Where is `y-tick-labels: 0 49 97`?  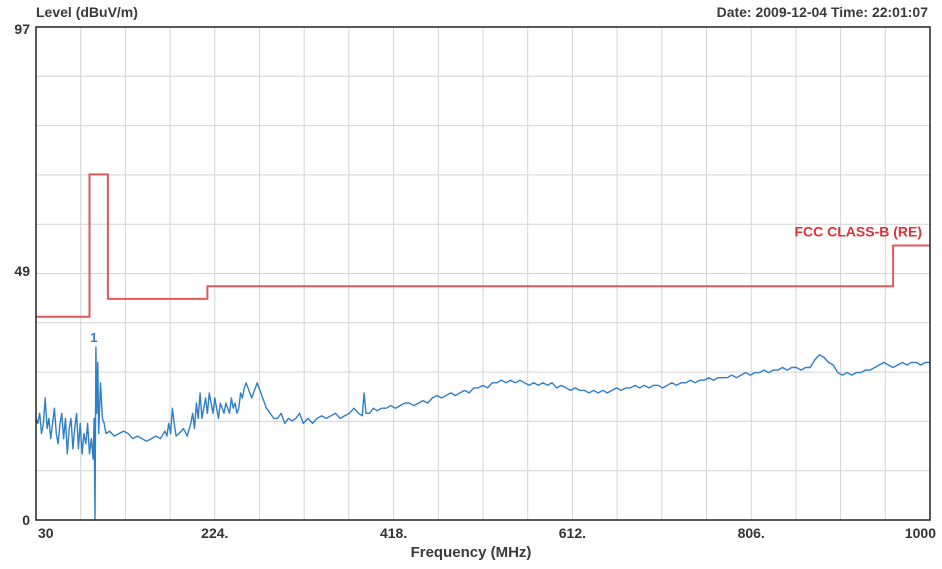 y-tick-labels: 0 49 97 is located at coordinates (22, 274).